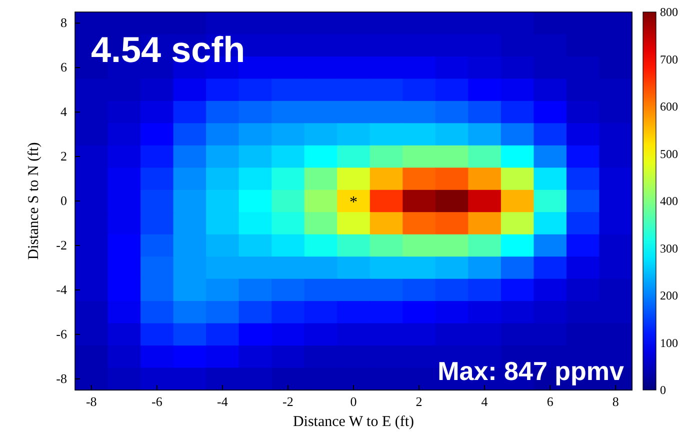  Describe the element at coordinates (354, 202) in the screenshot. I see `annotation: *` at that location.